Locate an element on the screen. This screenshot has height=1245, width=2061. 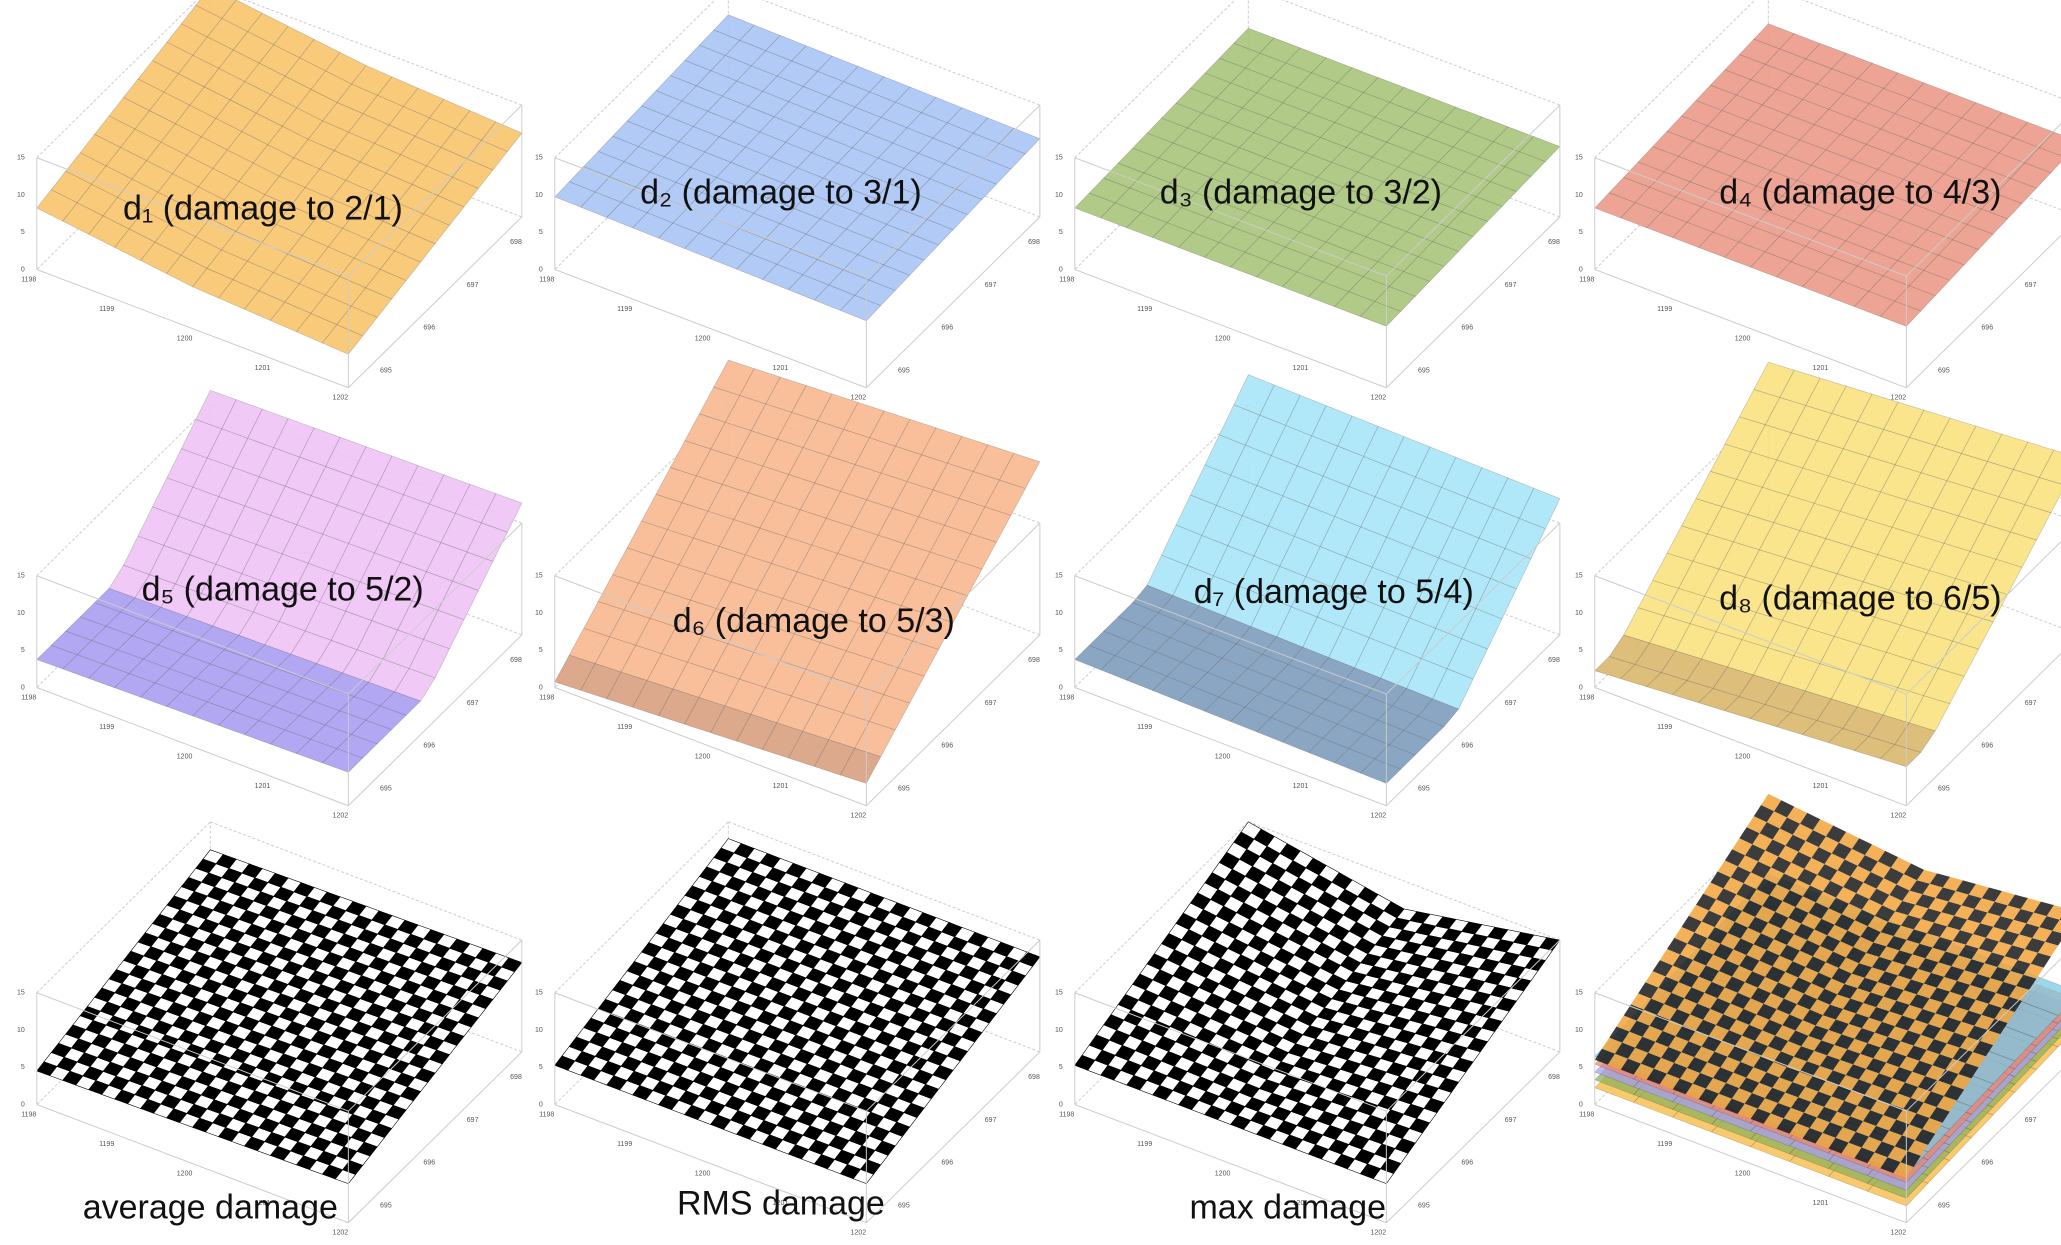
panel-label: d₁ (damage to 2/1) is located at coordinates (263, 208).